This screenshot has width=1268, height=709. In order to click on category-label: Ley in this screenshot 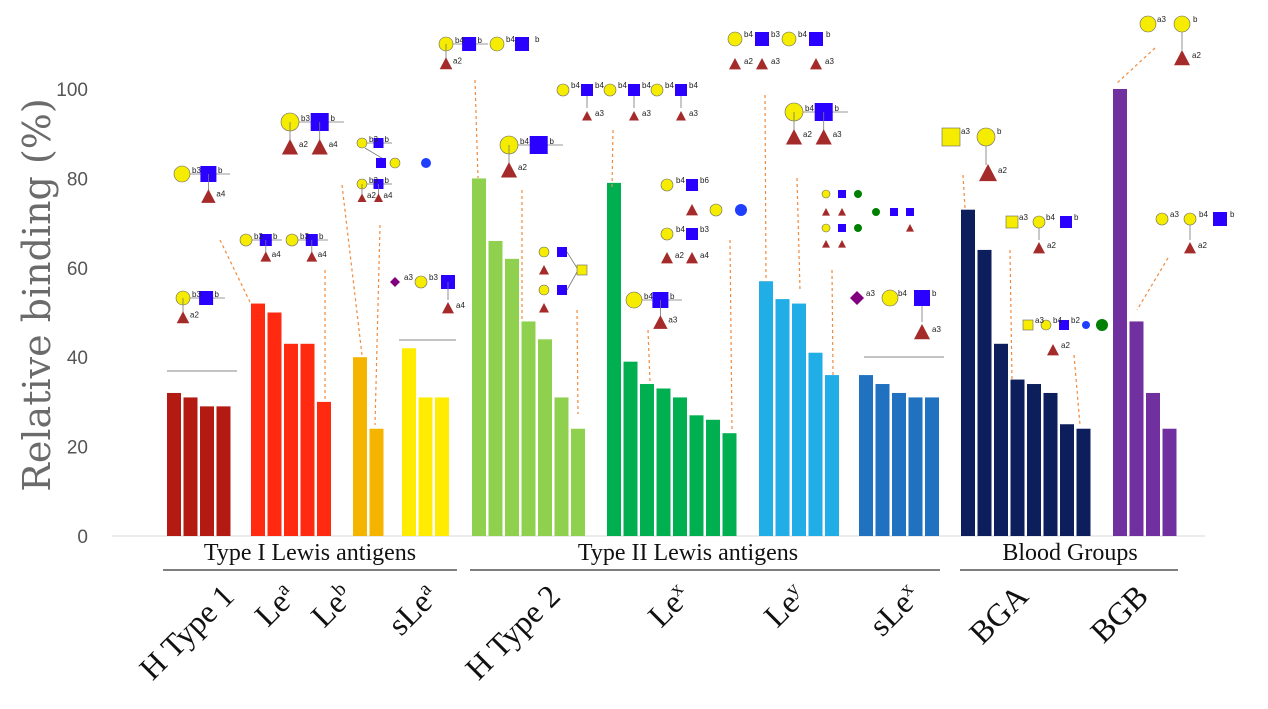, I will do `click(785, 605)`.